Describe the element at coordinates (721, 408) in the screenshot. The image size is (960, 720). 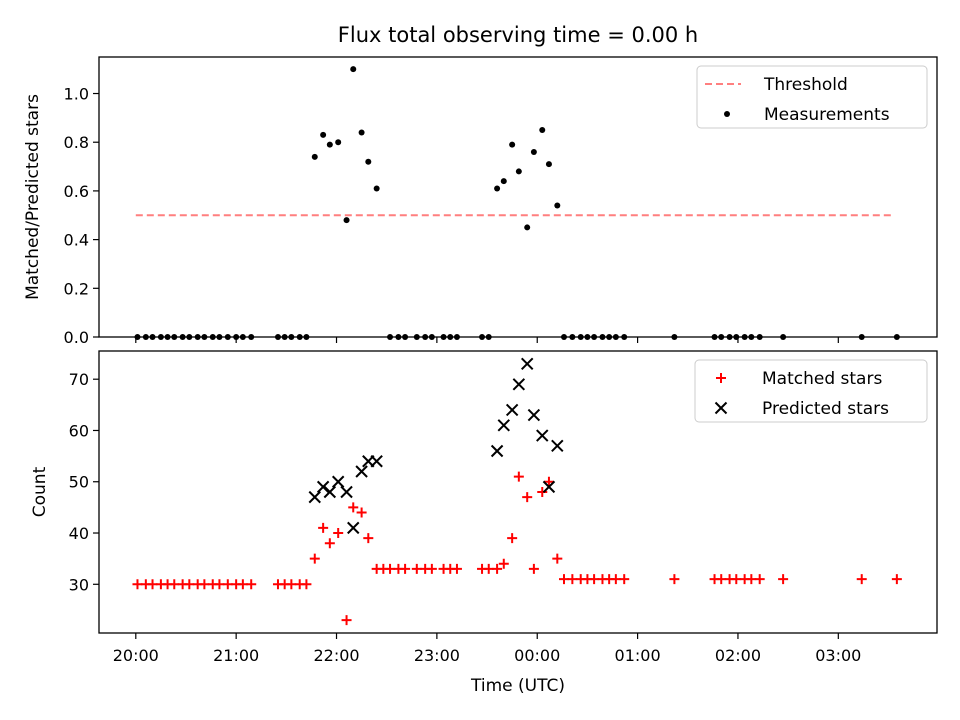
I see `legend-predicted-swatch` at that location.